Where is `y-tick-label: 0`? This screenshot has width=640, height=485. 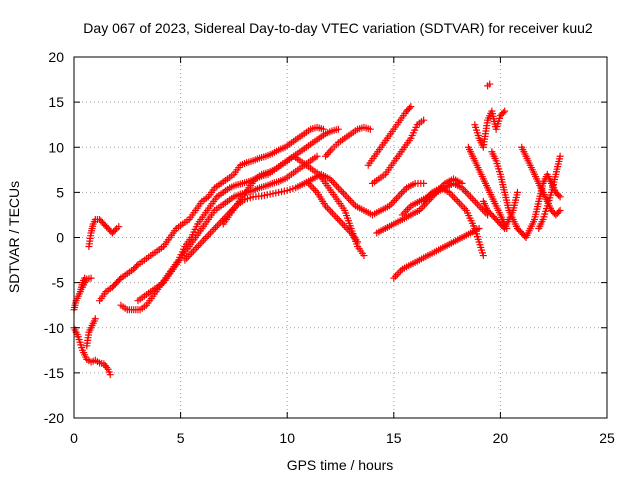
y-tick-label: 0 is located at coordinates (60, 238).